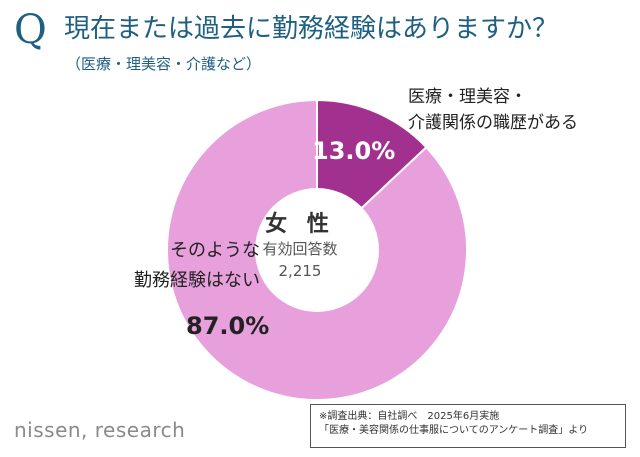 The image size is (640, 457). Describe the element at coordinates (300, 249) in the screenshot. I see `center-subtitle: 有効回答数` at that location.